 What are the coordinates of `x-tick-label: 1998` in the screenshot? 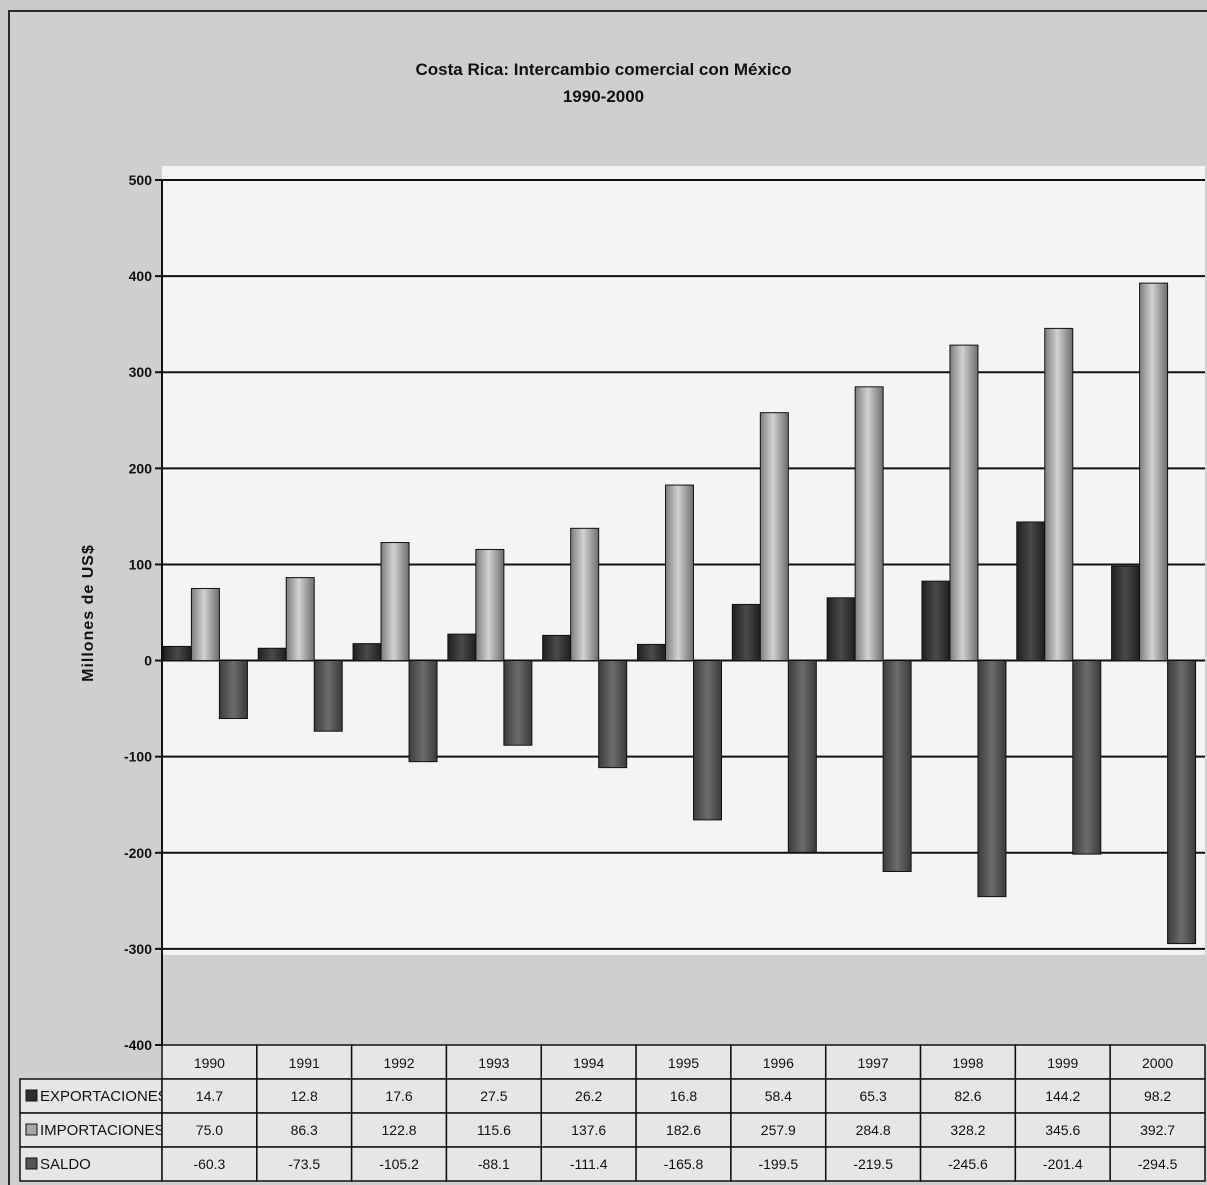 It's located at (967, 1063).